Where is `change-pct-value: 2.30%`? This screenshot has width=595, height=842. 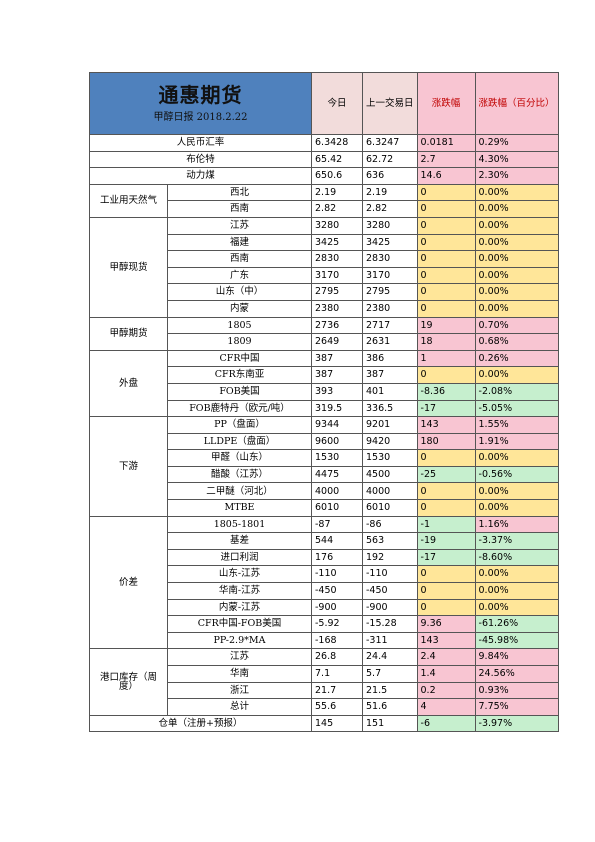
change-pct-value: 2.30% is located at coordinates (516, 176).